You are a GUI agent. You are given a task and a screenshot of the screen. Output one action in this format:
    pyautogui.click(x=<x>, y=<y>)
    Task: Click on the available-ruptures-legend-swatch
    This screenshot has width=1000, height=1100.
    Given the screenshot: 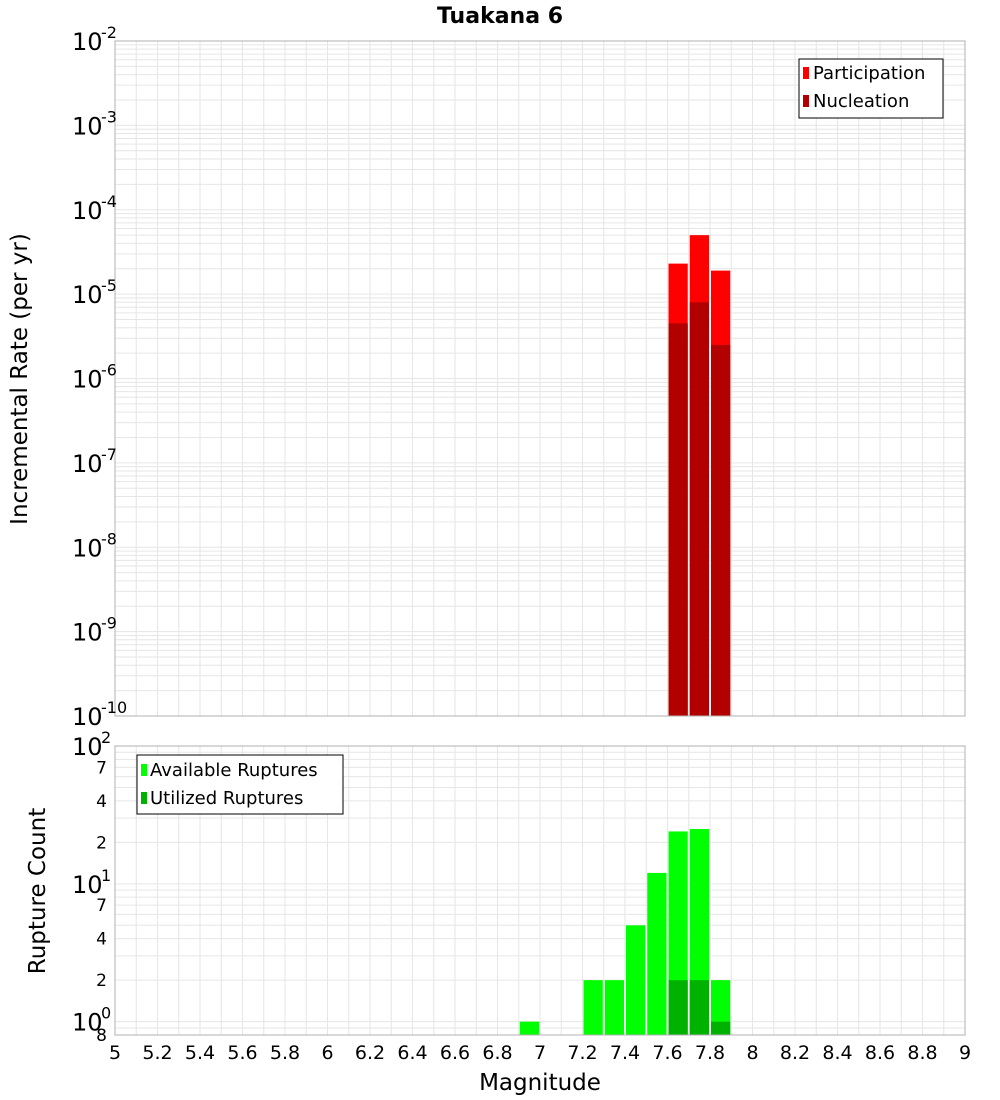 What is the action you would take?
    pyautogui.click(x=144, y=770)
    